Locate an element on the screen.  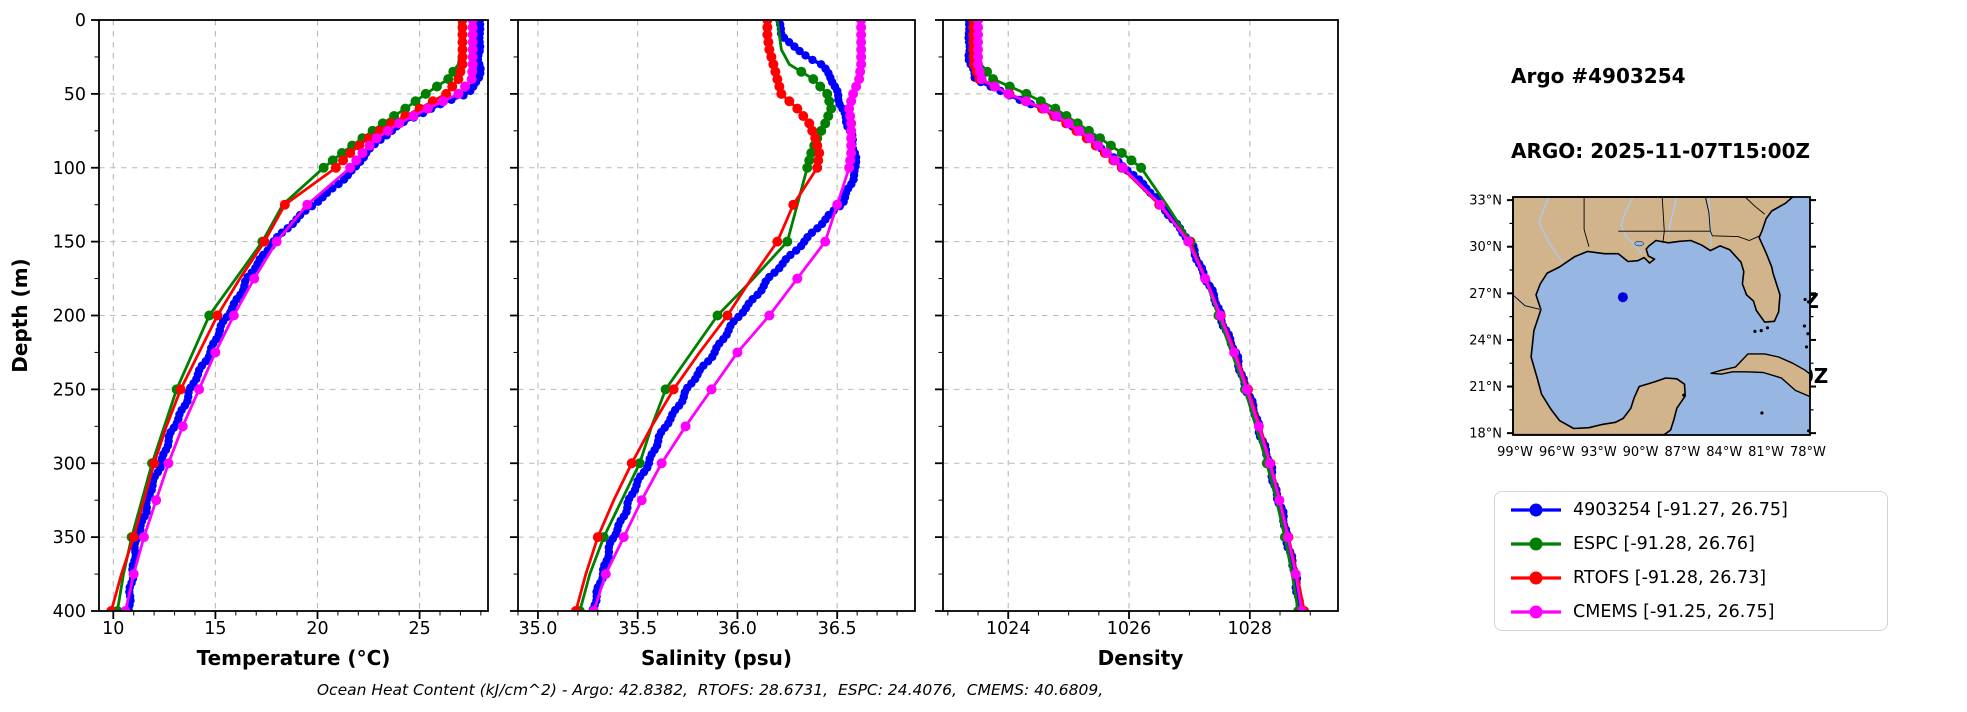
legend-item-label: CMEMS [-91.25, 26.75] is located at coordinates (1674, 612).